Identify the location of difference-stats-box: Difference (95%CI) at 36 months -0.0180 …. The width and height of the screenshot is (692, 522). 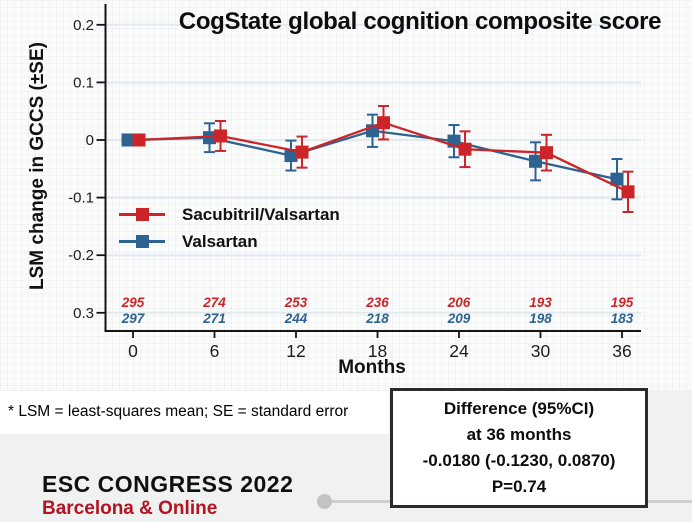
(519, 448).